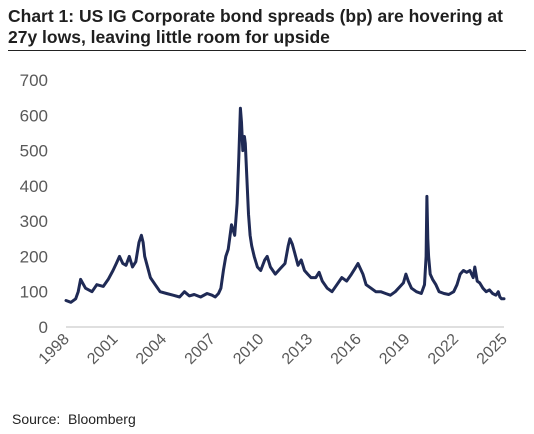 The width and height of the screenshot is (534, 434). Describe the element at coordinates (36, 419) in the screenshot. I see `source-label: Source:` at that location.